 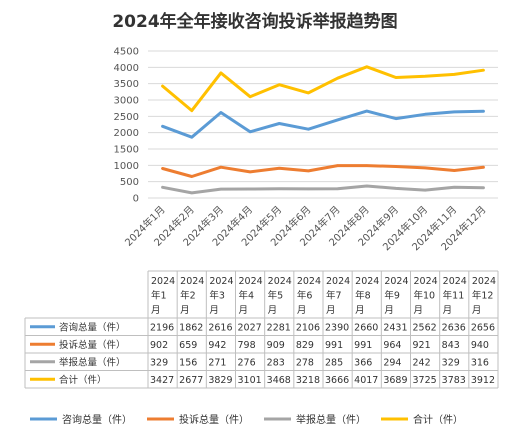 What do you see at coordinates (250, 380) in the screenshot?
I see `table-value-cell: 3101` at bounding box center [250, 380].